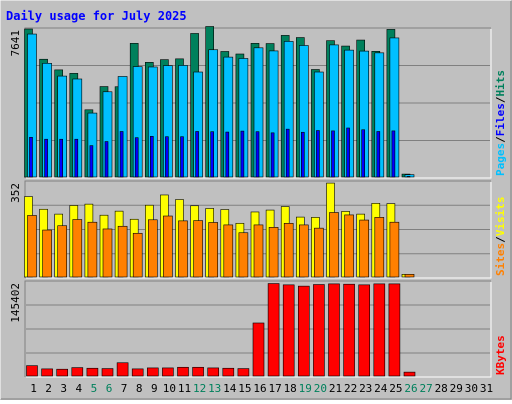 This screenshot has width=512, height=404. I want to click on panel-hits-legend: Pages/Files/Hits, so click(500, 123).